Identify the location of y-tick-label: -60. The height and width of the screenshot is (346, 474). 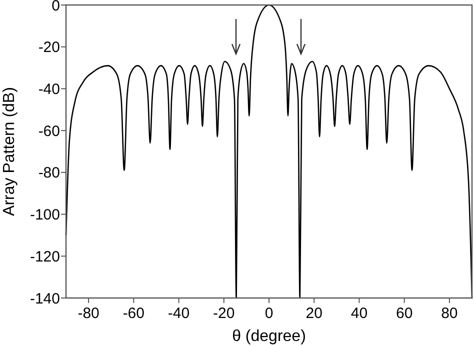
(49, 131).